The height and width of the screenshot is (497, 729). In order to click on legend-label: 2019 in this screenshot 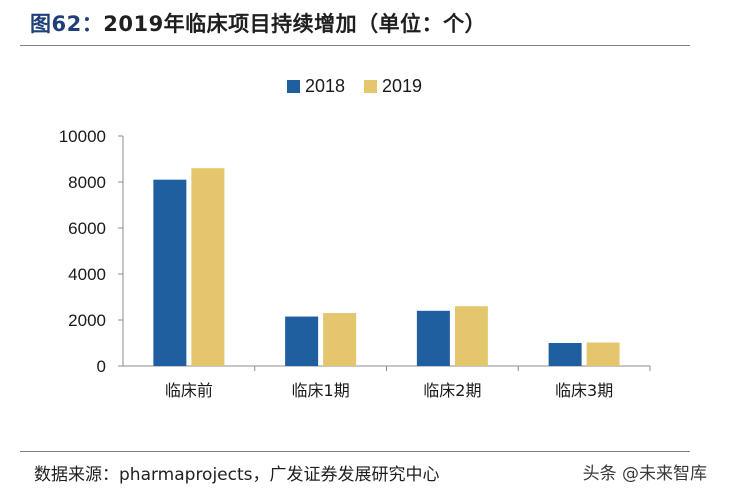, I will do `click(402, 86)`.